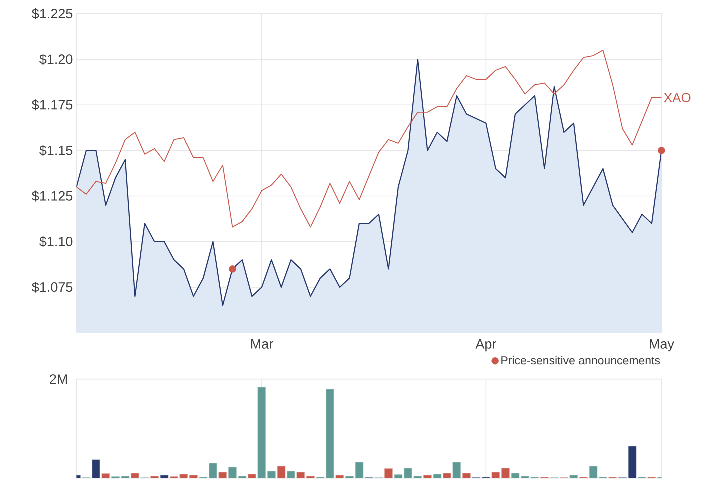 This screenshot has height=494, width=725. What do you see at coordinates (59, 379) in the screenshot?
I see `text: 2M` at bounding box center [59, 379].